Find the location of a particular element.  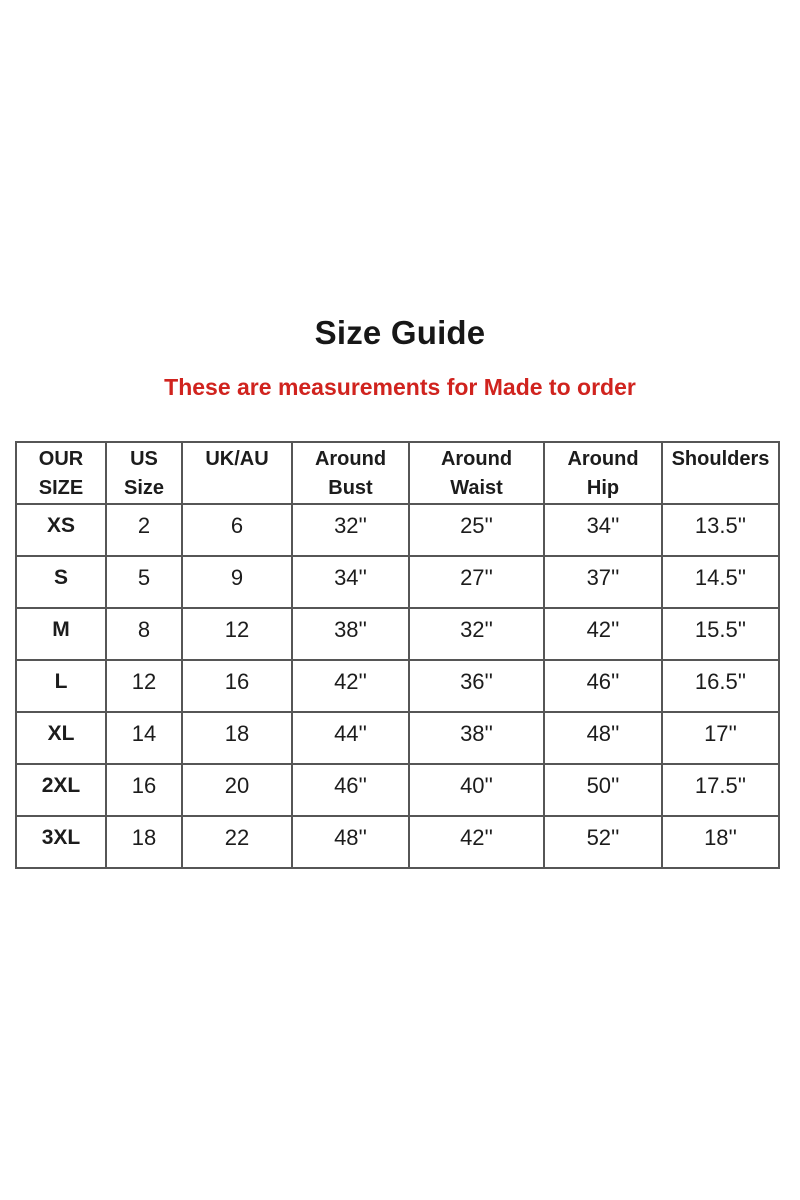

size-cell: M is located at coordinates (61, 634).